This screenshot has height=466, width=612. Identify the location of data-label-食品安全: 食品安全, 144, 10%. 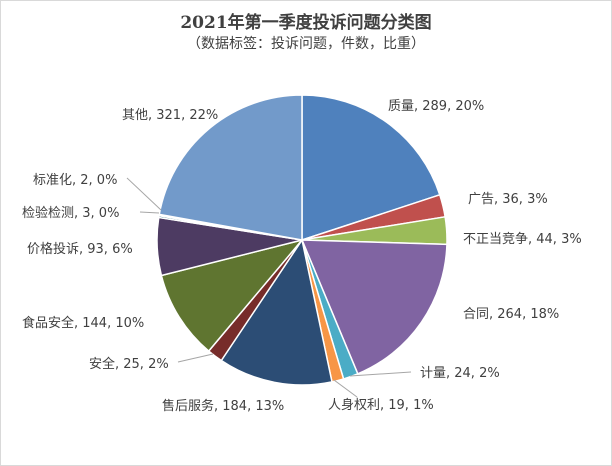
(83, 323).